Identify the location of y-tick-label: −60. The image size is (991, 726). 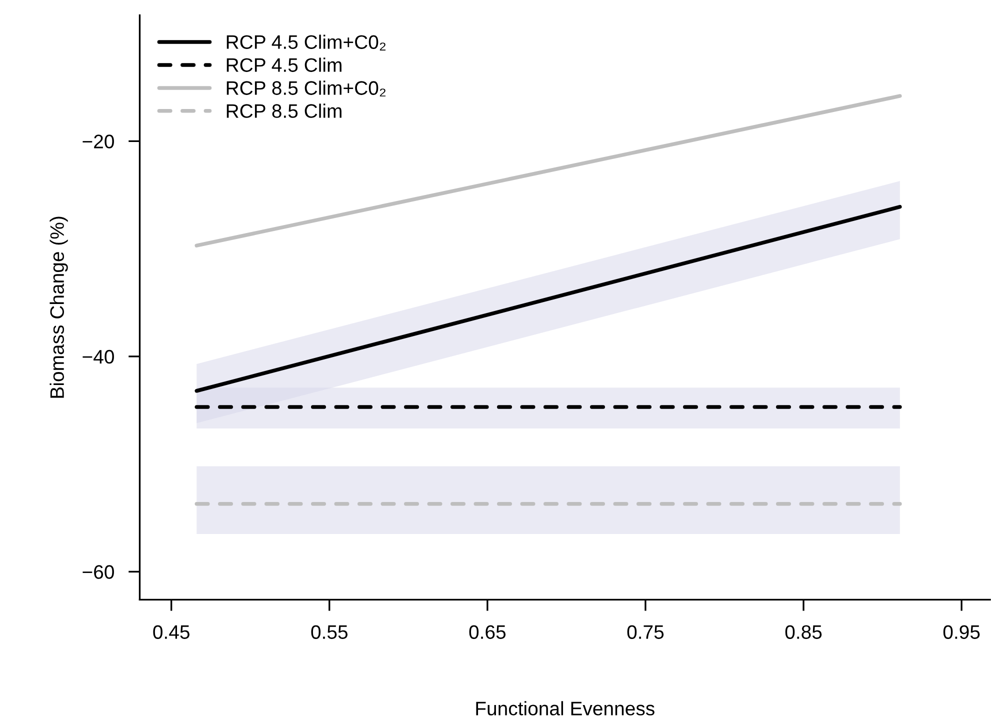
(98, 572).